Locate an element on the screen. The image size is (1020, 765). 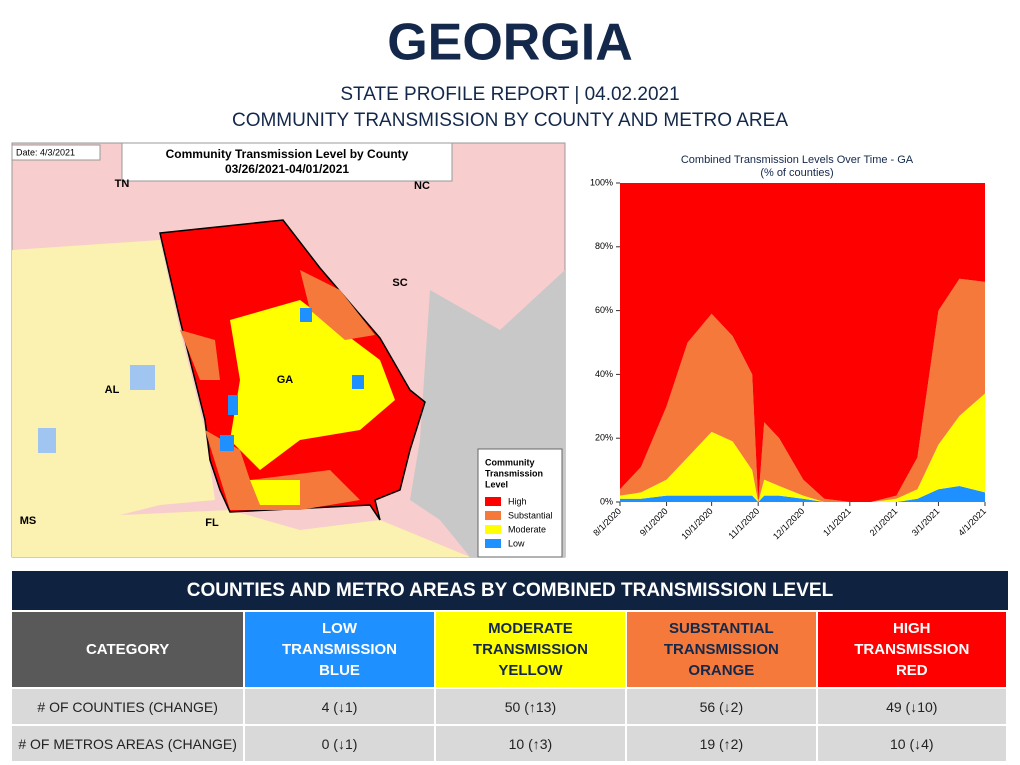
state-label: MS is located at coordinates (28, 521).